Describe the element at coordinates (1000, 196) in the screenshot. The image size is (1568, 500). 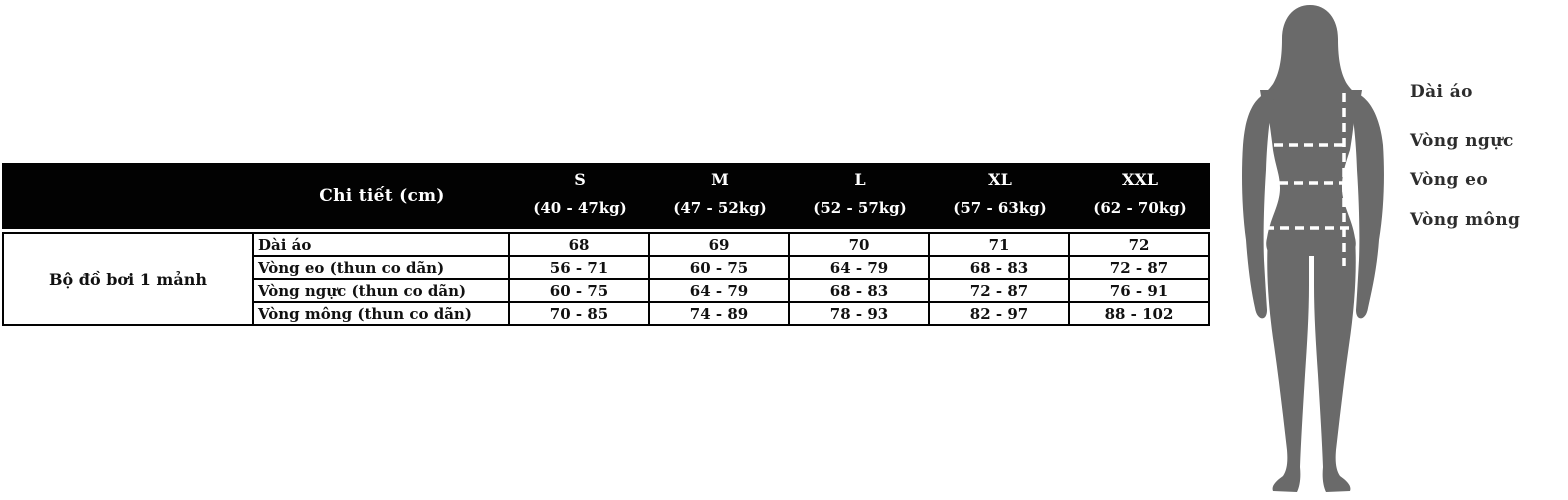
I see `header-size-xl: XL (57 - 63kg)` at that location.